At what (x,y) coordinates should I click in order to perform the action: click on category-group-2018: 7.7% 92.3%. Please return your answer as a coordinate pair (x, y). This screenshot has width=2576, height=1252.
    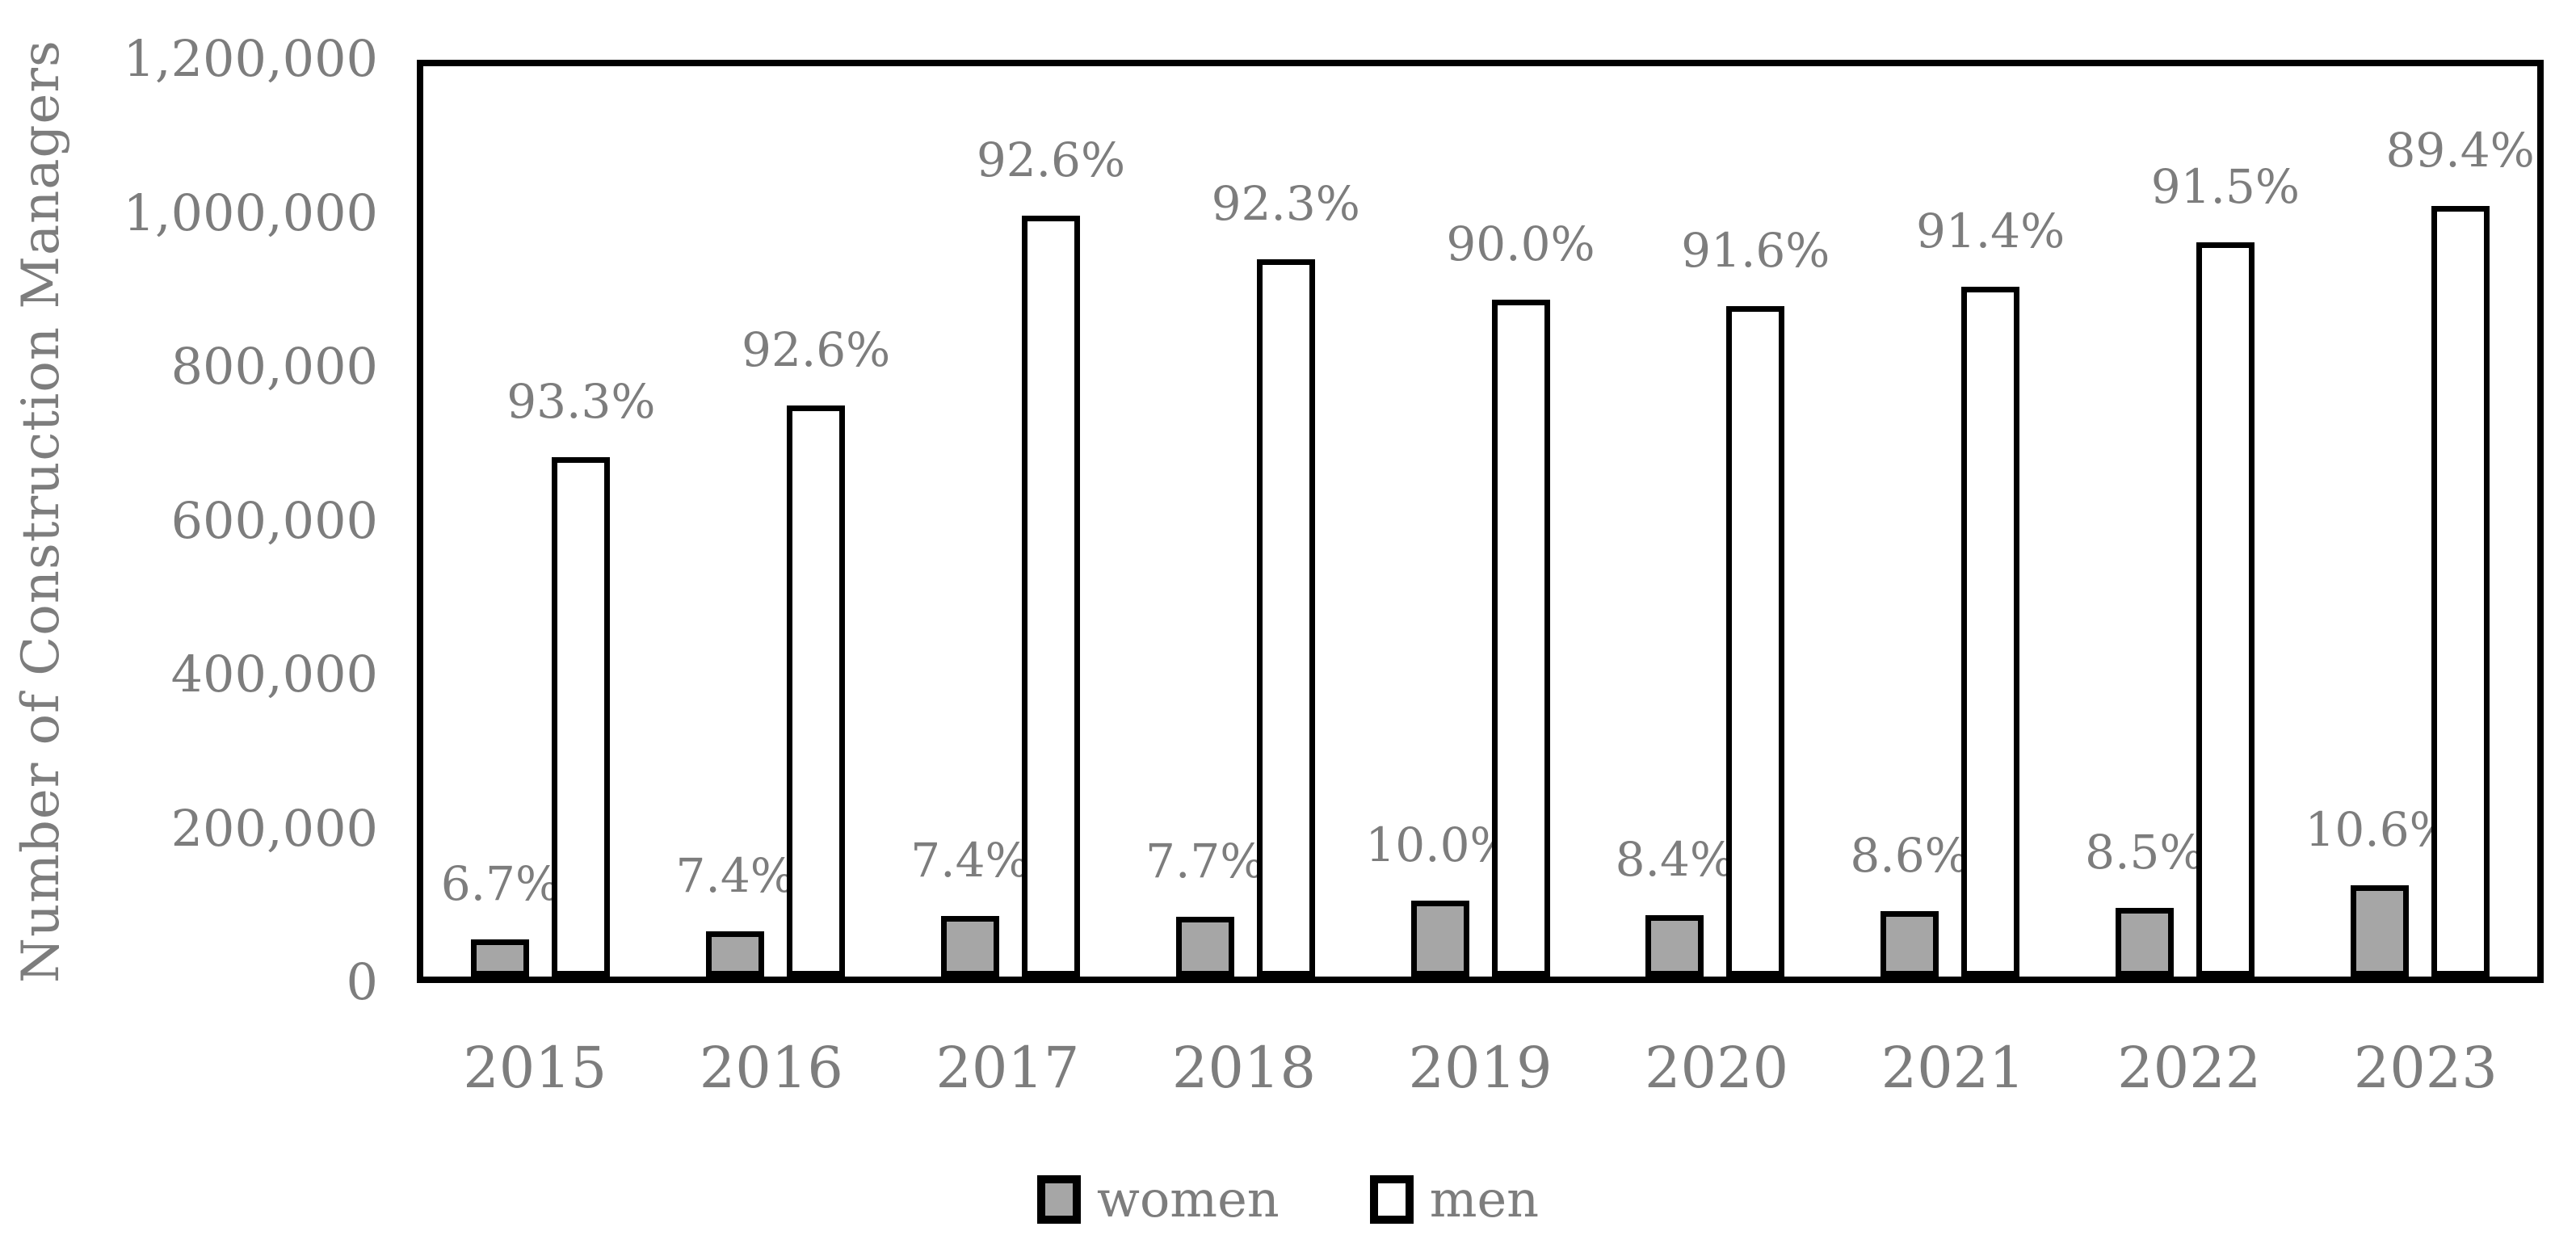
    Looking at the image, I should click on (1245, 521).